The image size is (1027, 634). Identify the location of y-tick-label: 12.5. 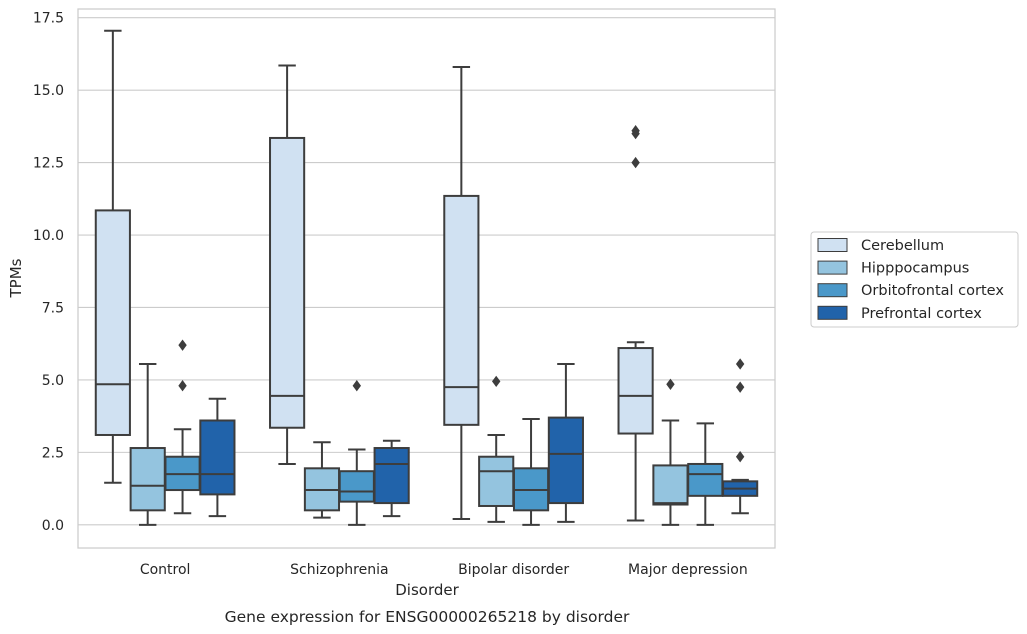
(48, 164).